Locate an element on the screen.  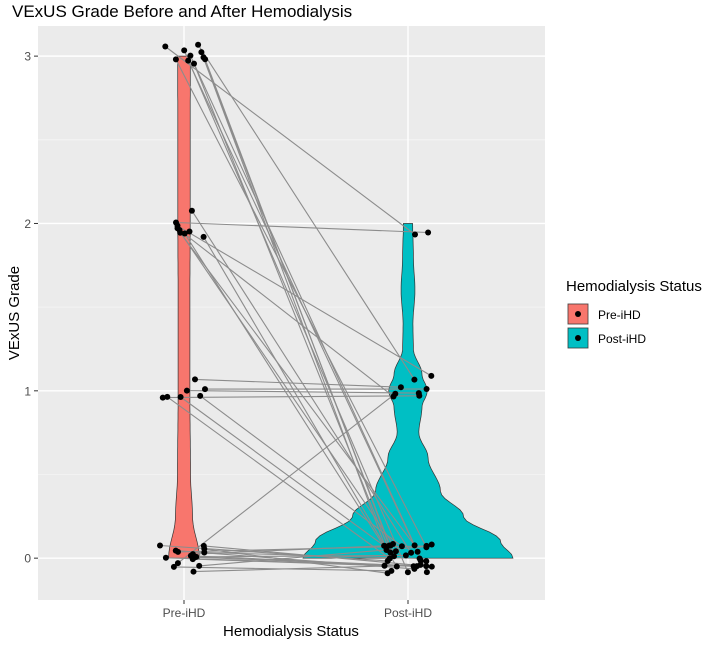
x-axis-title: Hemodialysis Status is located at coordinates (291, 631).